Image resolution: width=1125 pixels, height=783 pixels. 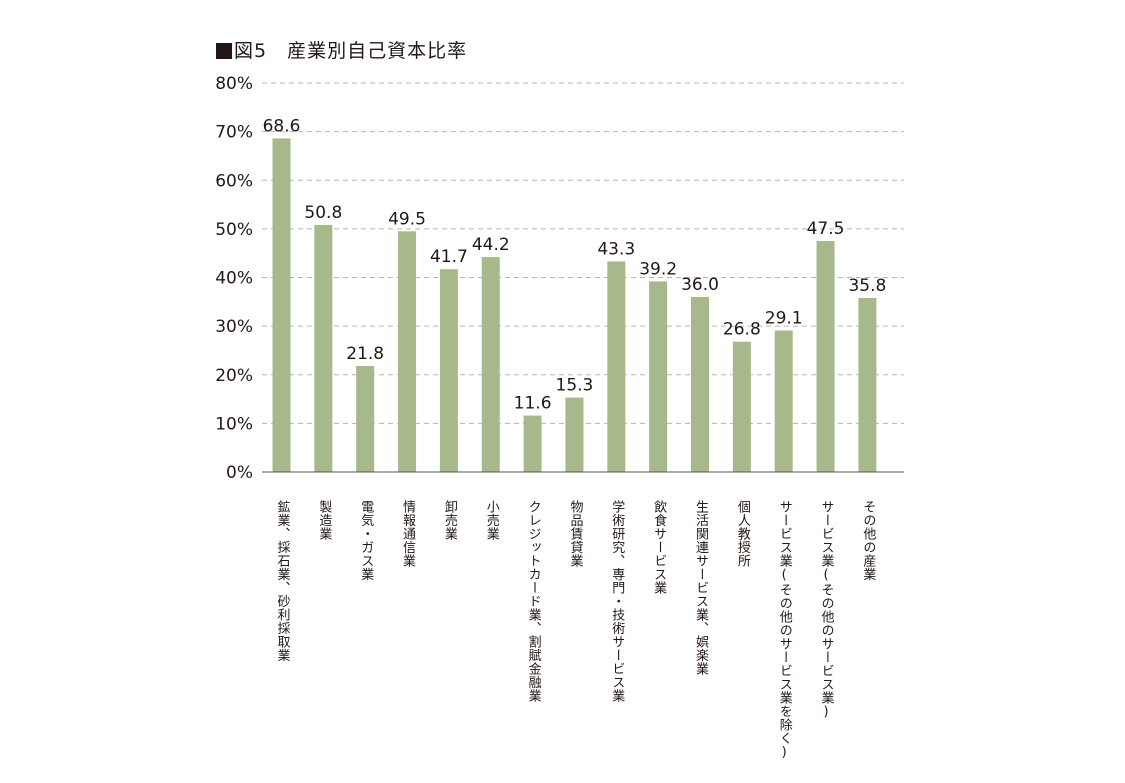 What do you see at coordinates (784, 319) in the screenshot?
I see `value-label: 29.1` at bounding box center [784, 319].